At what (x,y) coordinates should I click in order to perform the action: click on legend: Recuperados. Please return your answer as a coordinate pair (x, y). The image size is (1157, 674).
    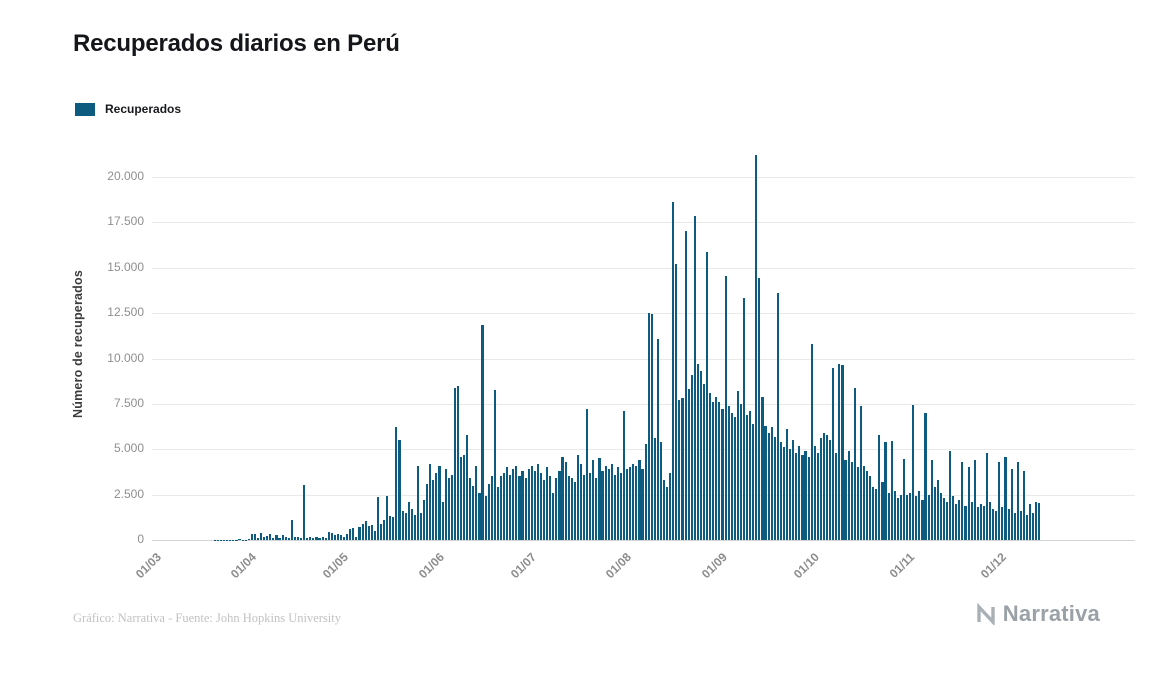
    Looking at the image, I should click on (128, 109).